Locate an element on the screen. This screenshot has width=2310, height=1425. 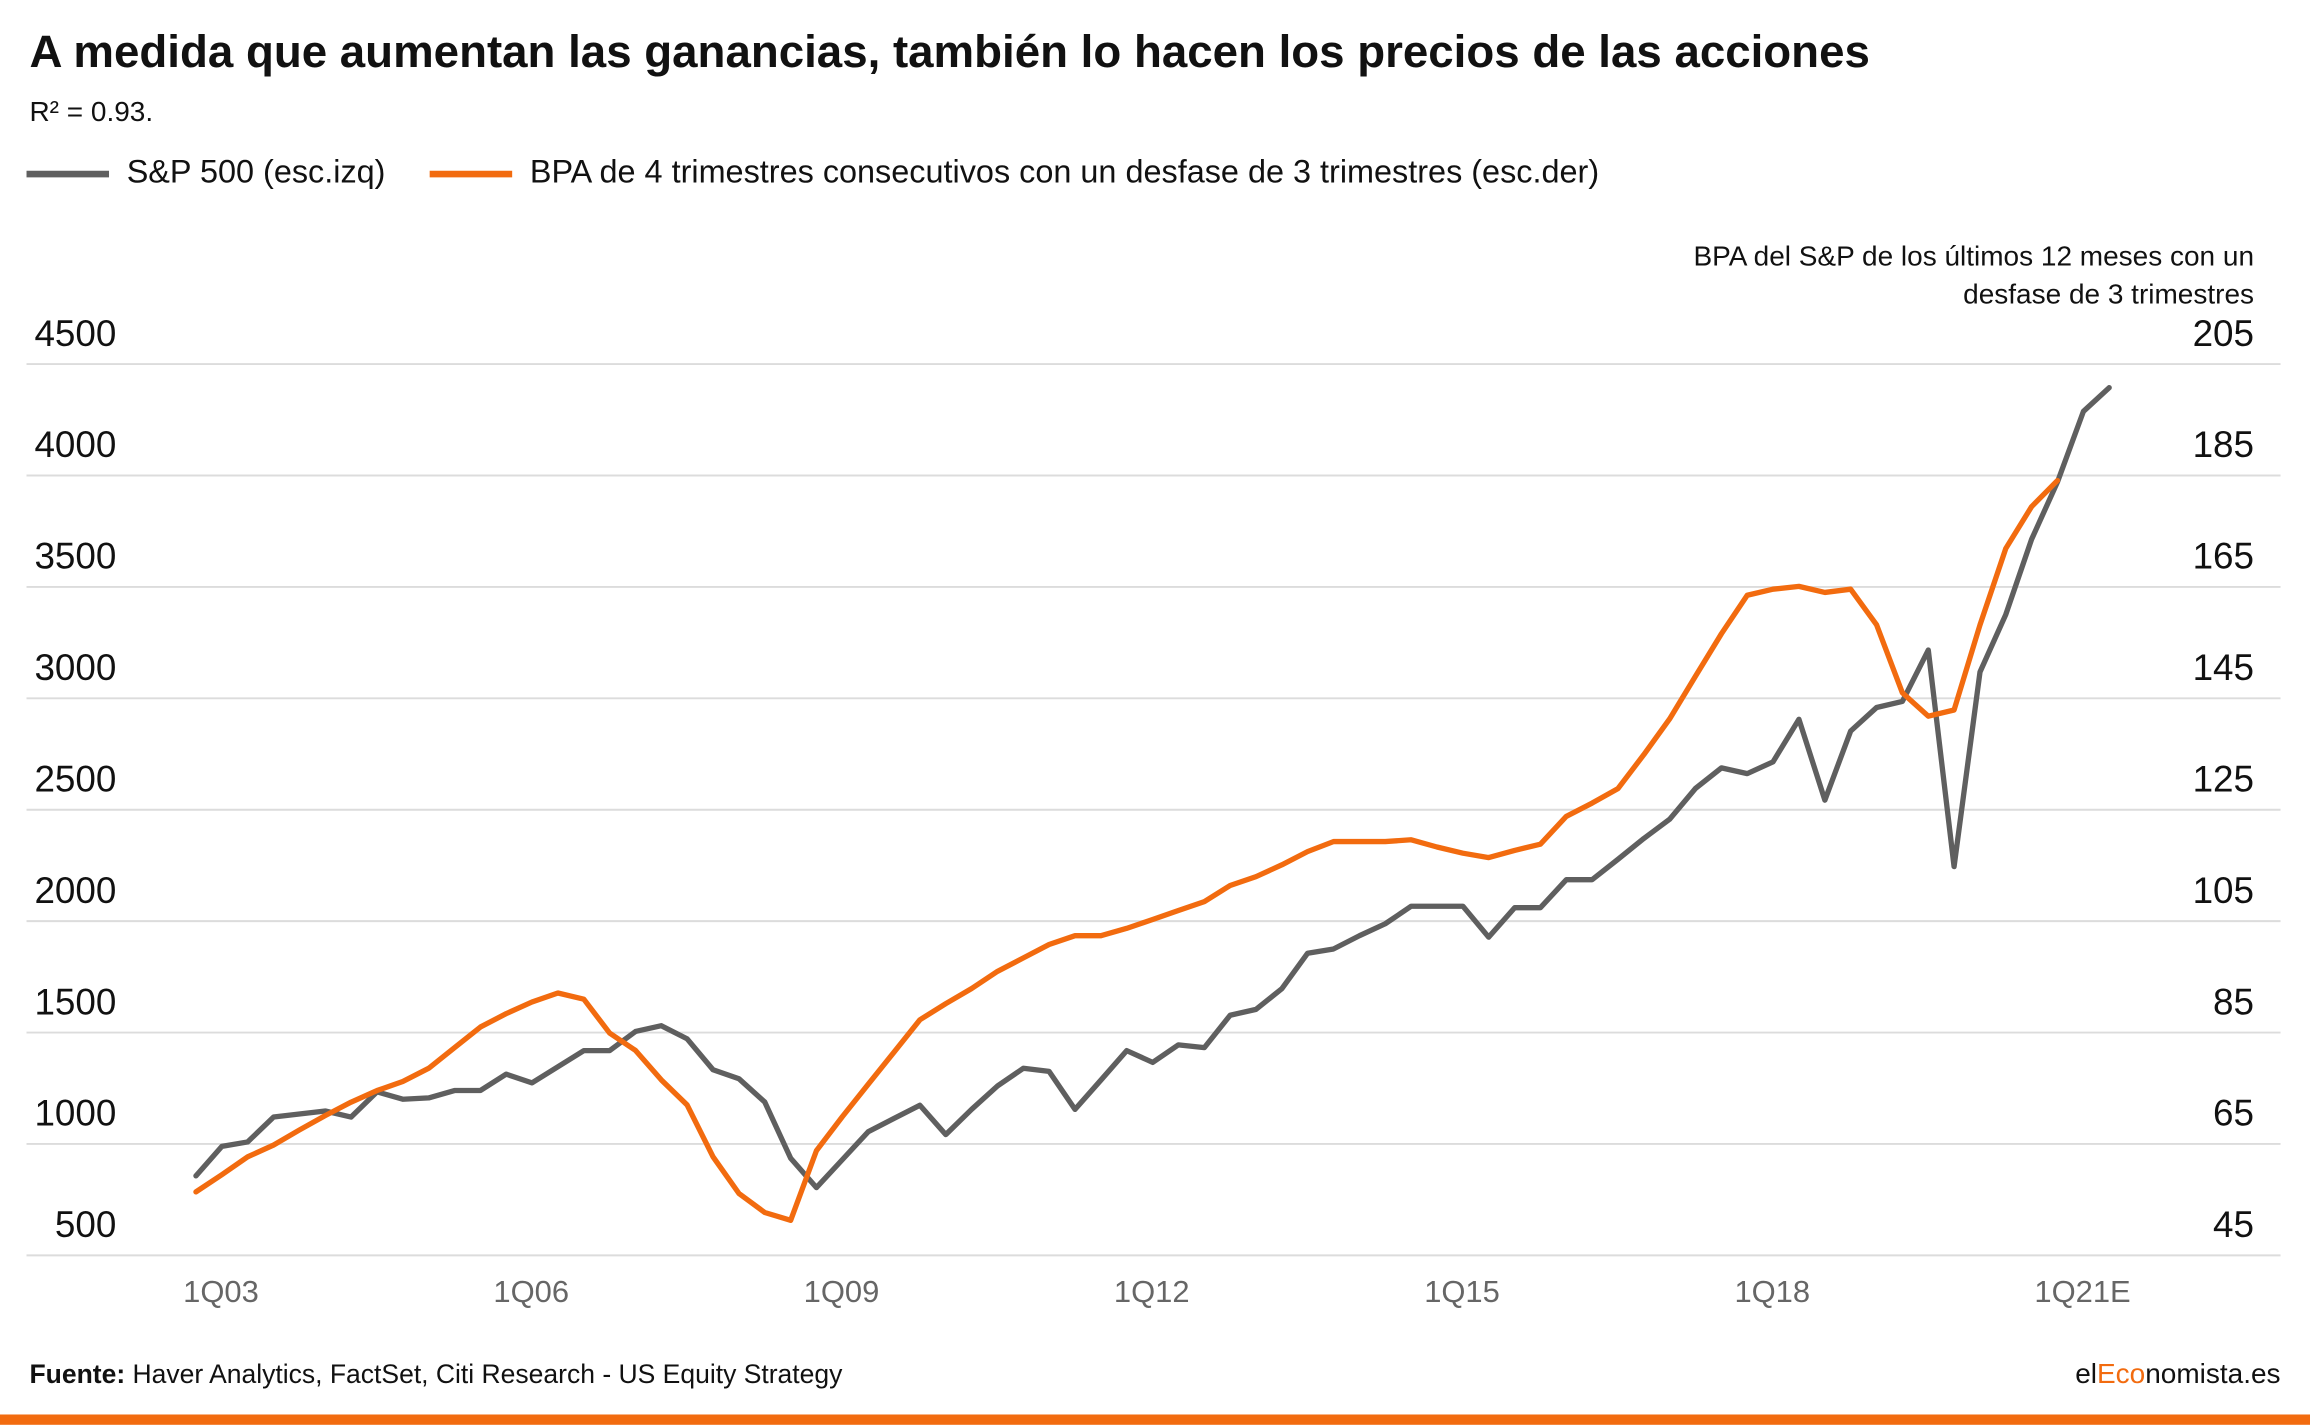
brand-part: el is located at coordinates (2086, 1374).